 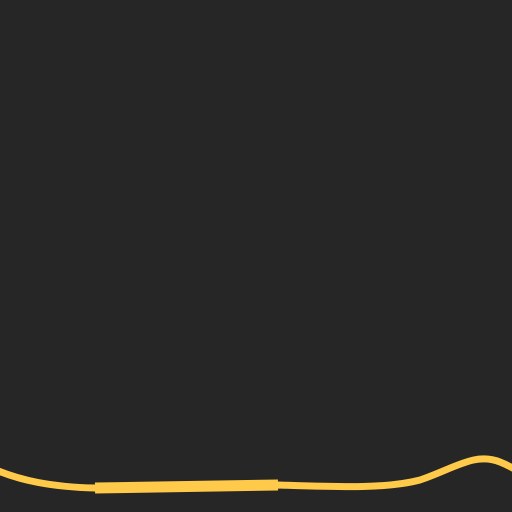 What do you see at coordinates (256, 473) in the screenshot?
I see `wave-line` at bounding box center [256, 473].